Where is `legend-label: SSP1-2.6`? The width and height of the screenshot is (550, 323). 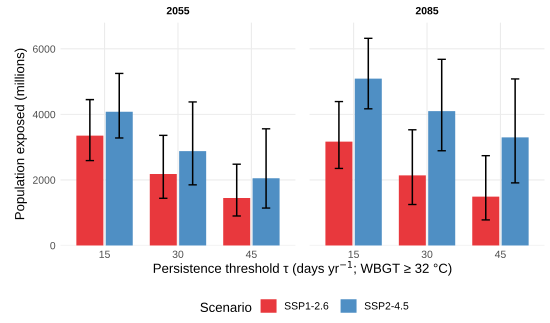 legend-label: SSP1-2.6 is located at coordinates (306, 306).